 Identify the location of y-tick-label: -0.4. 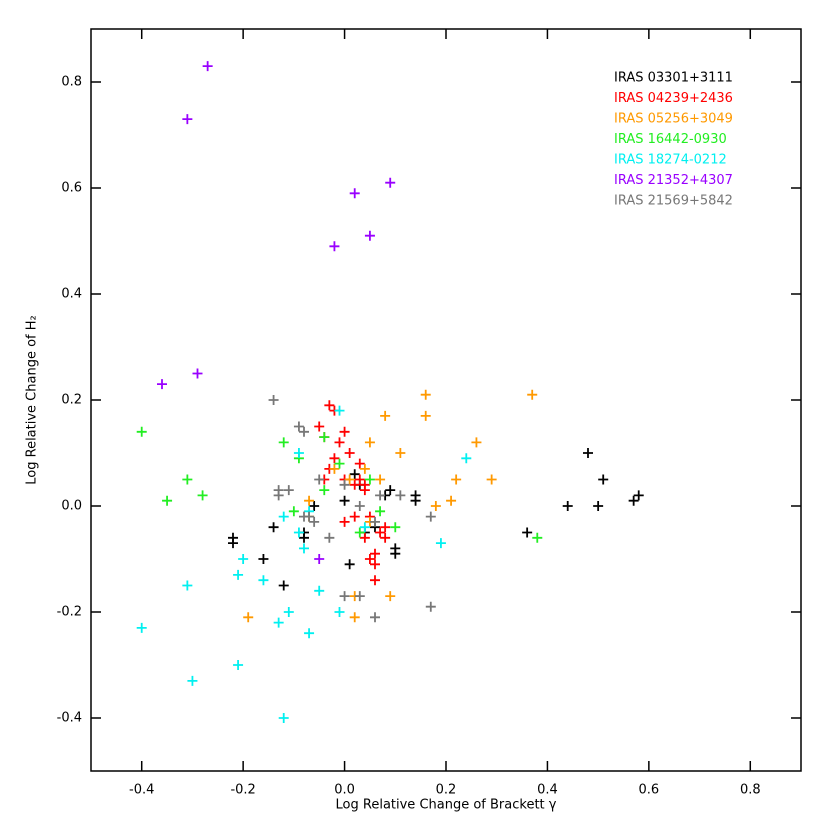
(69, 718).